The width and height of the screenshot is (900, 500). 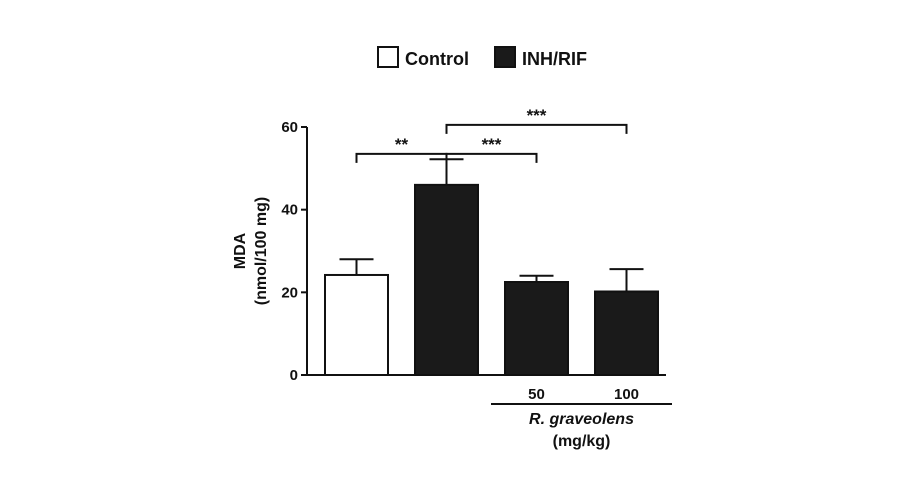 What do you see at coordinates (536, 394) in the screenshot?
I see `x-tick-label: 50` at bounding box center [536, 394].